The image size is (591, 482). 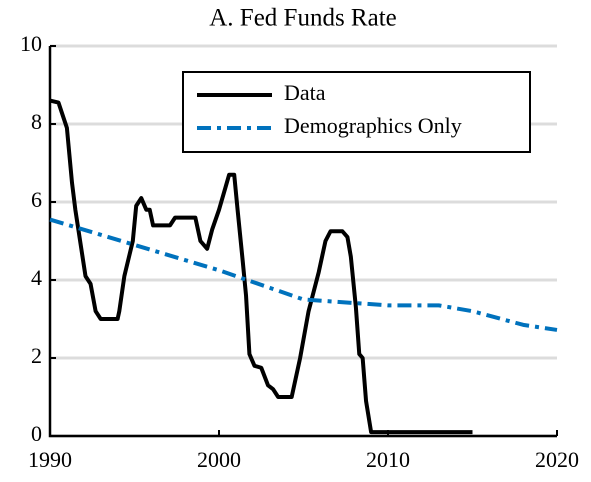 I want to click on y-tick-label: 2, so click(x=36, y=355).